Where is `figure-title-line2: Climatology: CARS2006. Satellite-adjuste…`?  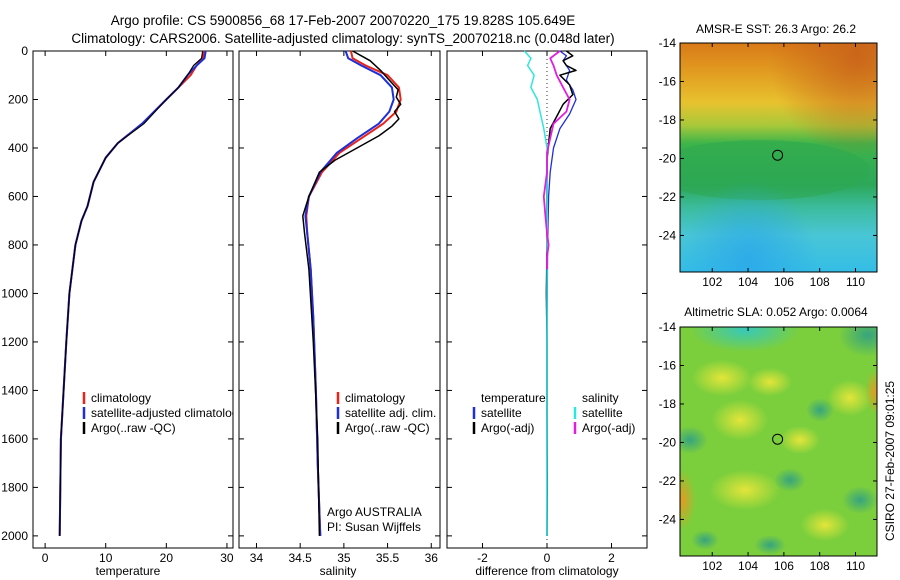 figure-title-line2: Climatology: CARS2006. Satellite-adjuste… is located at coordinates (342, 38).